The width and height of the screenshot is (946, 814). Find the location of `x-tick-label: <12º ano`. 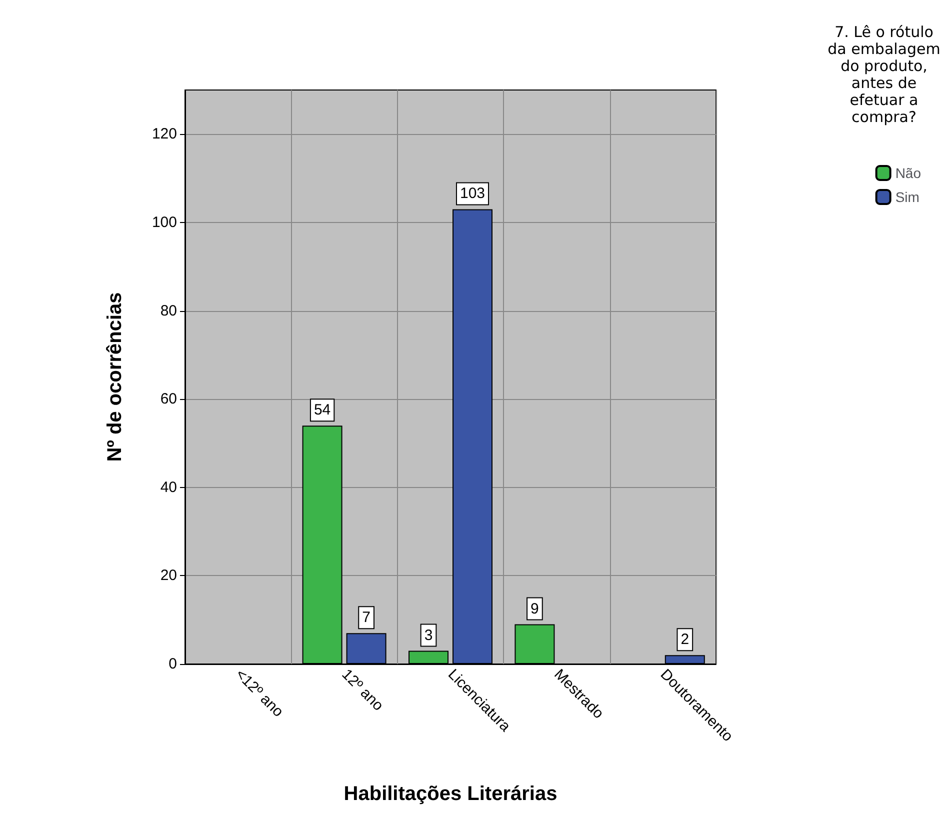

x-tick-label: <12º ano is located at coordinates (259, 693).